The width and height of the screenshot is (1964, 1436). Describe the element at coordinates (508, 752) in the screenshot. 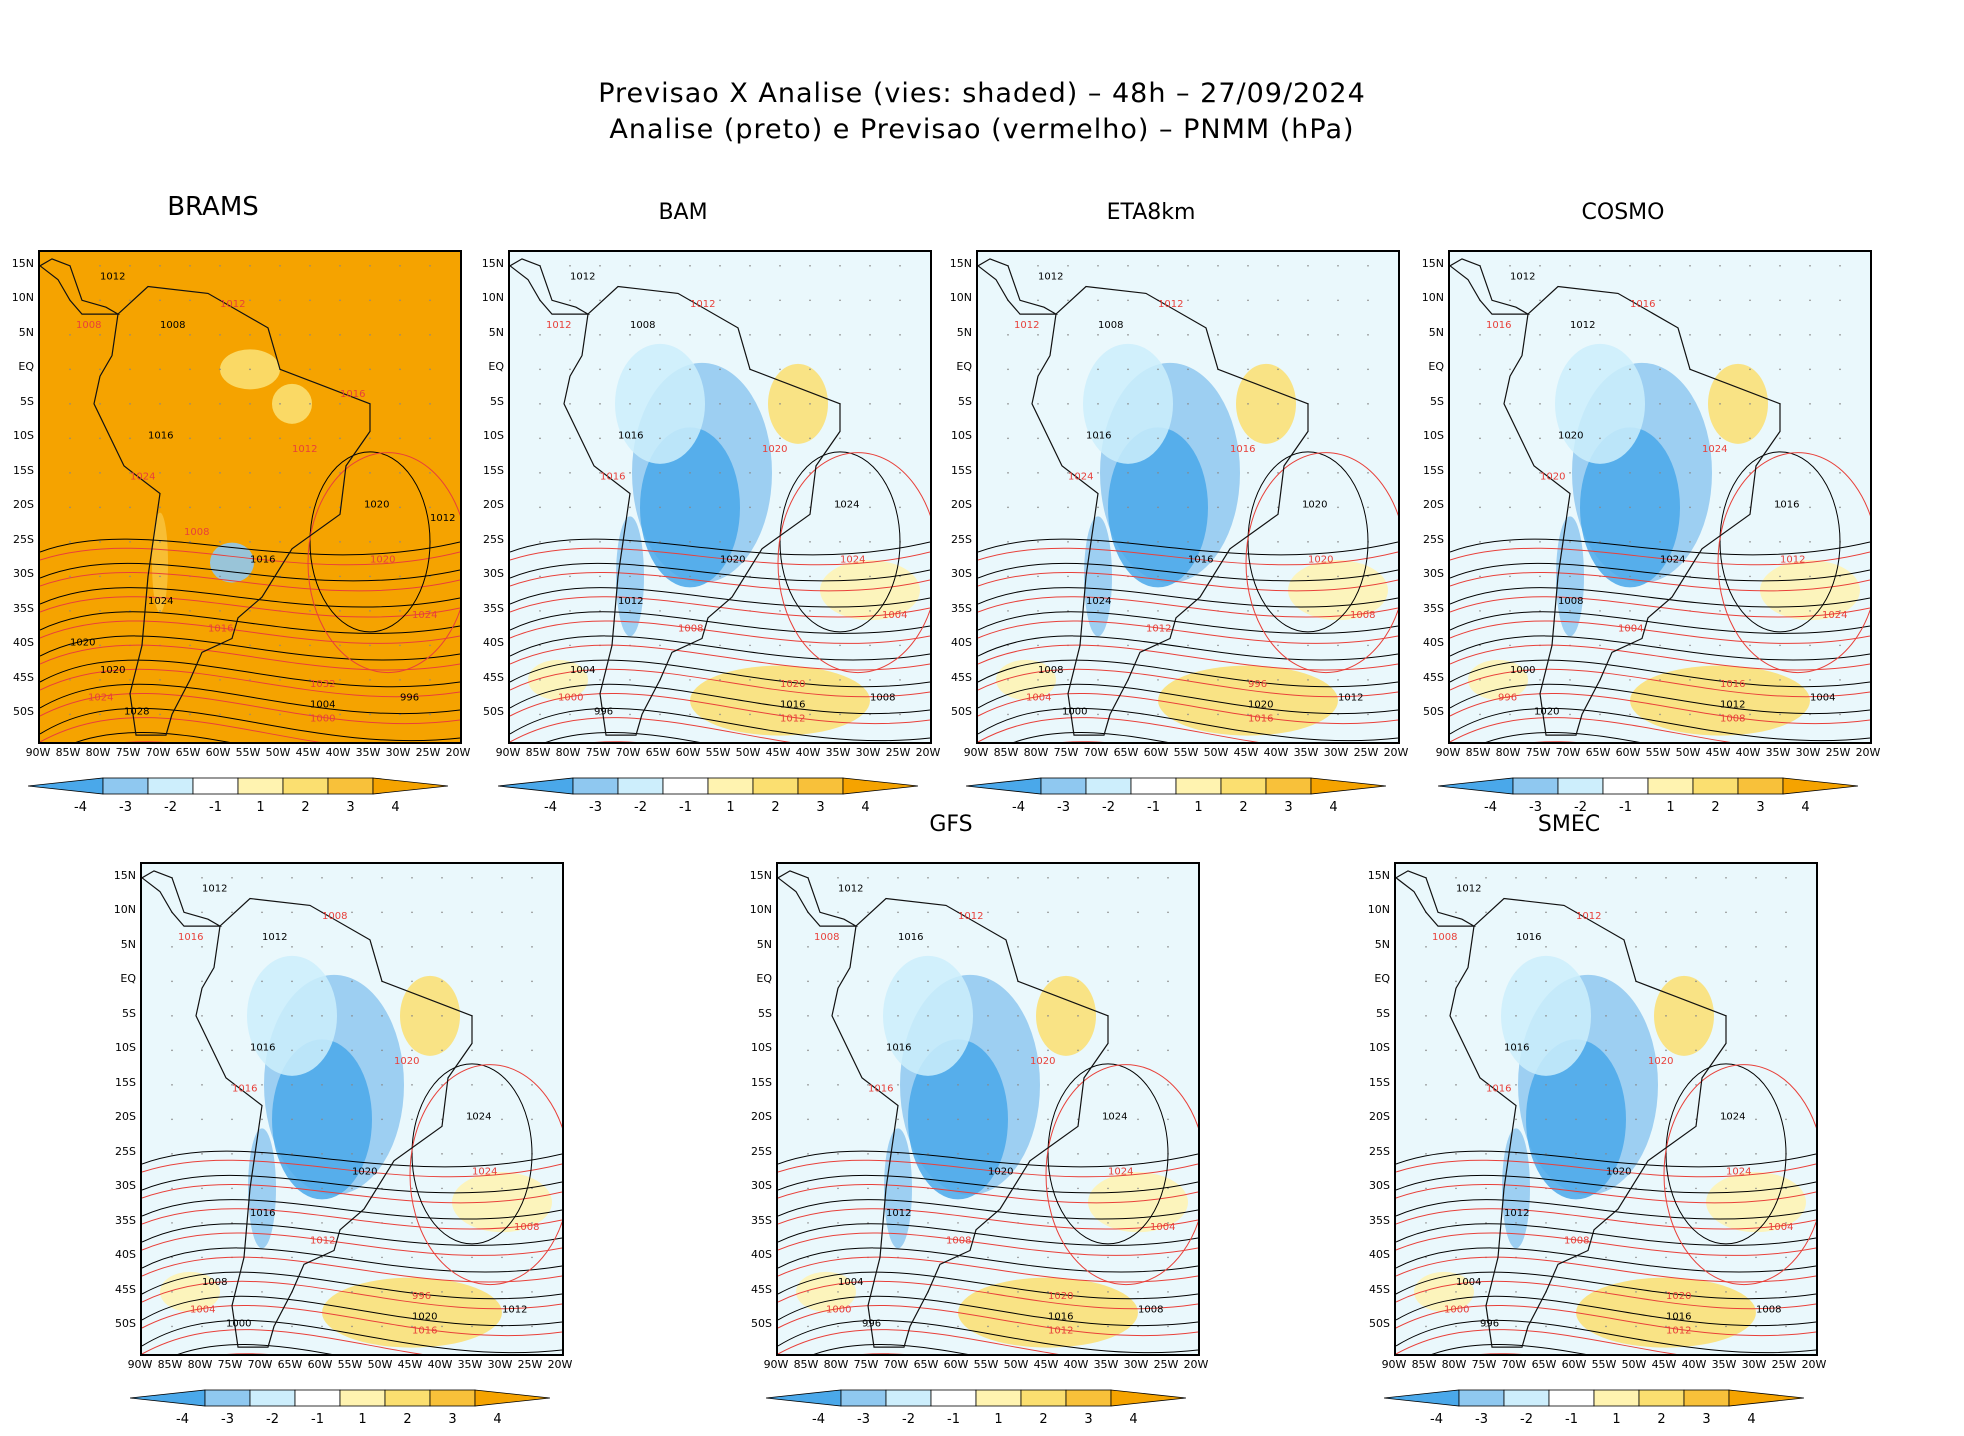

I see `longitude-tick-label: 90W` at that location.